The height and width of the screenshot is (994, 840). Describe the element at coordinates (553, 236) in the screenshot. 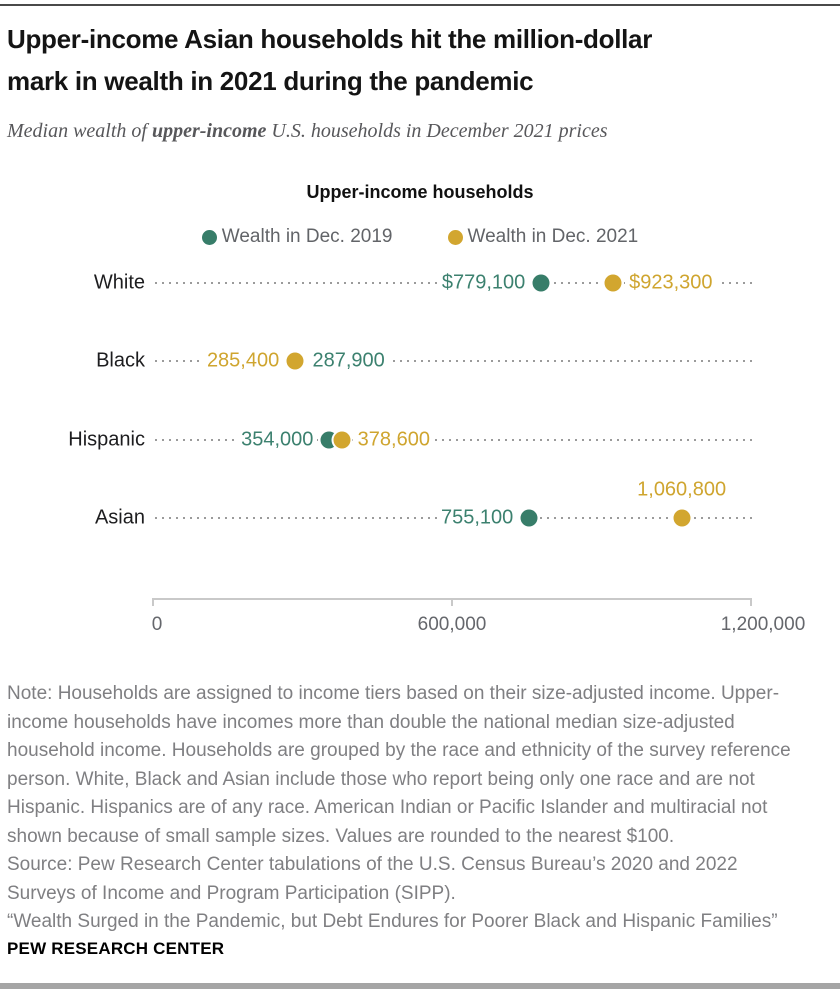

I see `legend-label-2021: Wealth in Dec. 2021` at that location.